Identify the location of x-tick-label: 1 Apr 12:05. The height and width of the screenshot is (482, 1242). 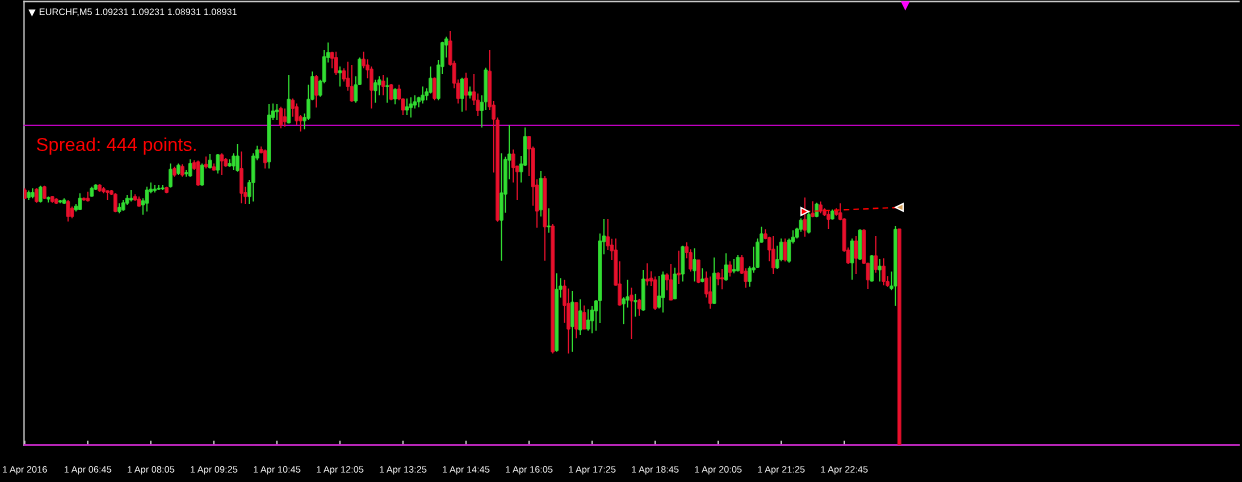
(340, 470).